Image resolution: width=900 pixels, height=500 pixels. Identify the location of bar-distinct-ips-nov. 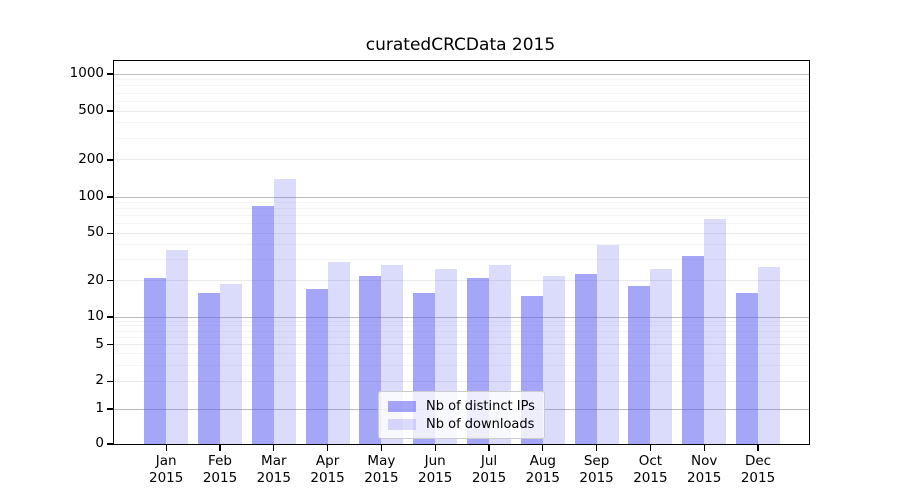
(693, 350).